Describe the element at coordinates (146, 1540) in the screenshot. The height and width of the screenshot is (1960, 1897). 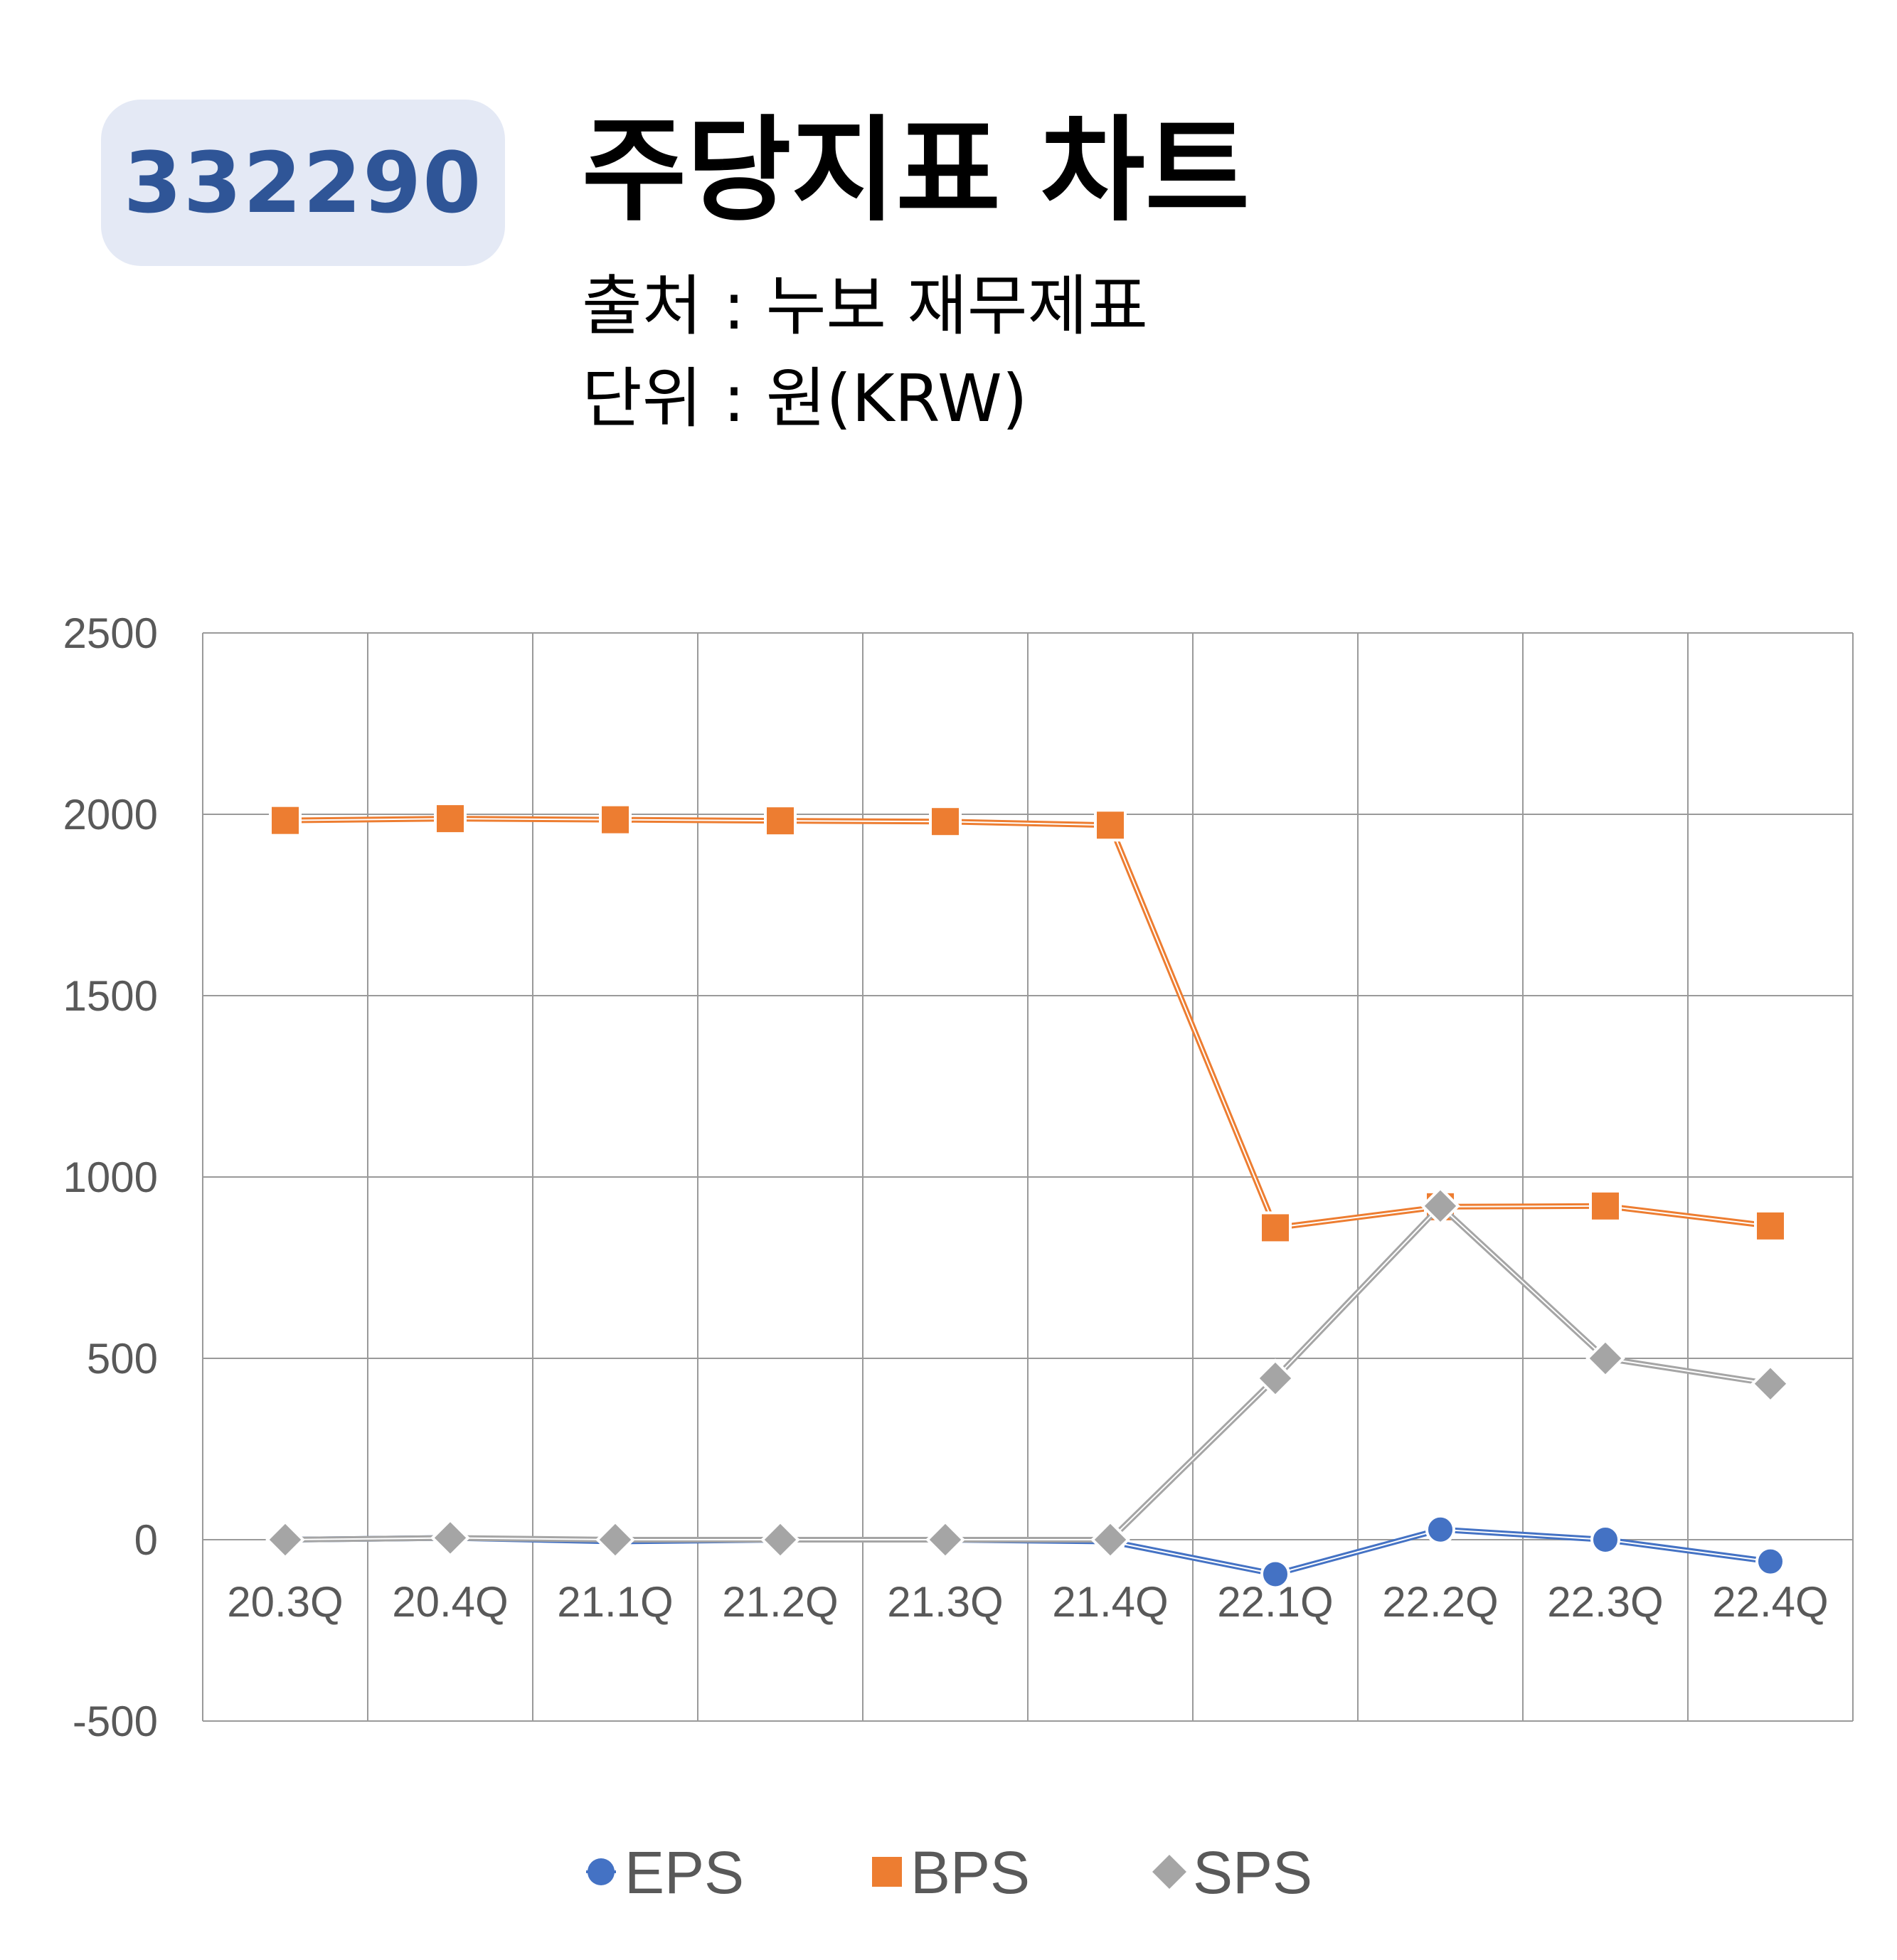
I see `y-tick-label: 0` at that location.